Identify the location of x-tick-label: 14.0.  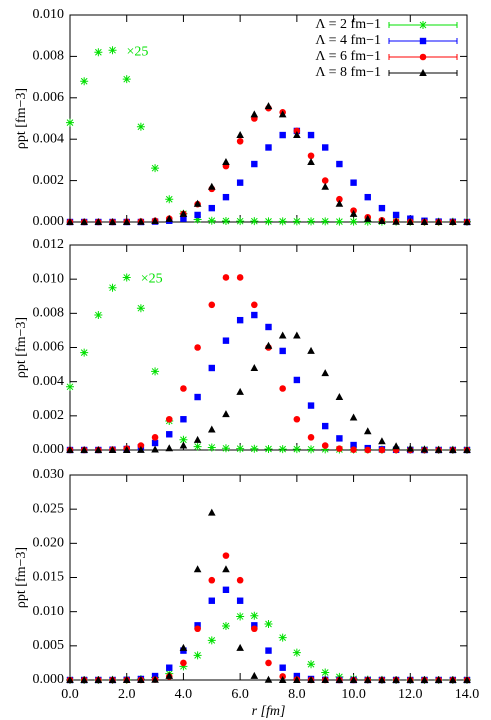
(467, 694).